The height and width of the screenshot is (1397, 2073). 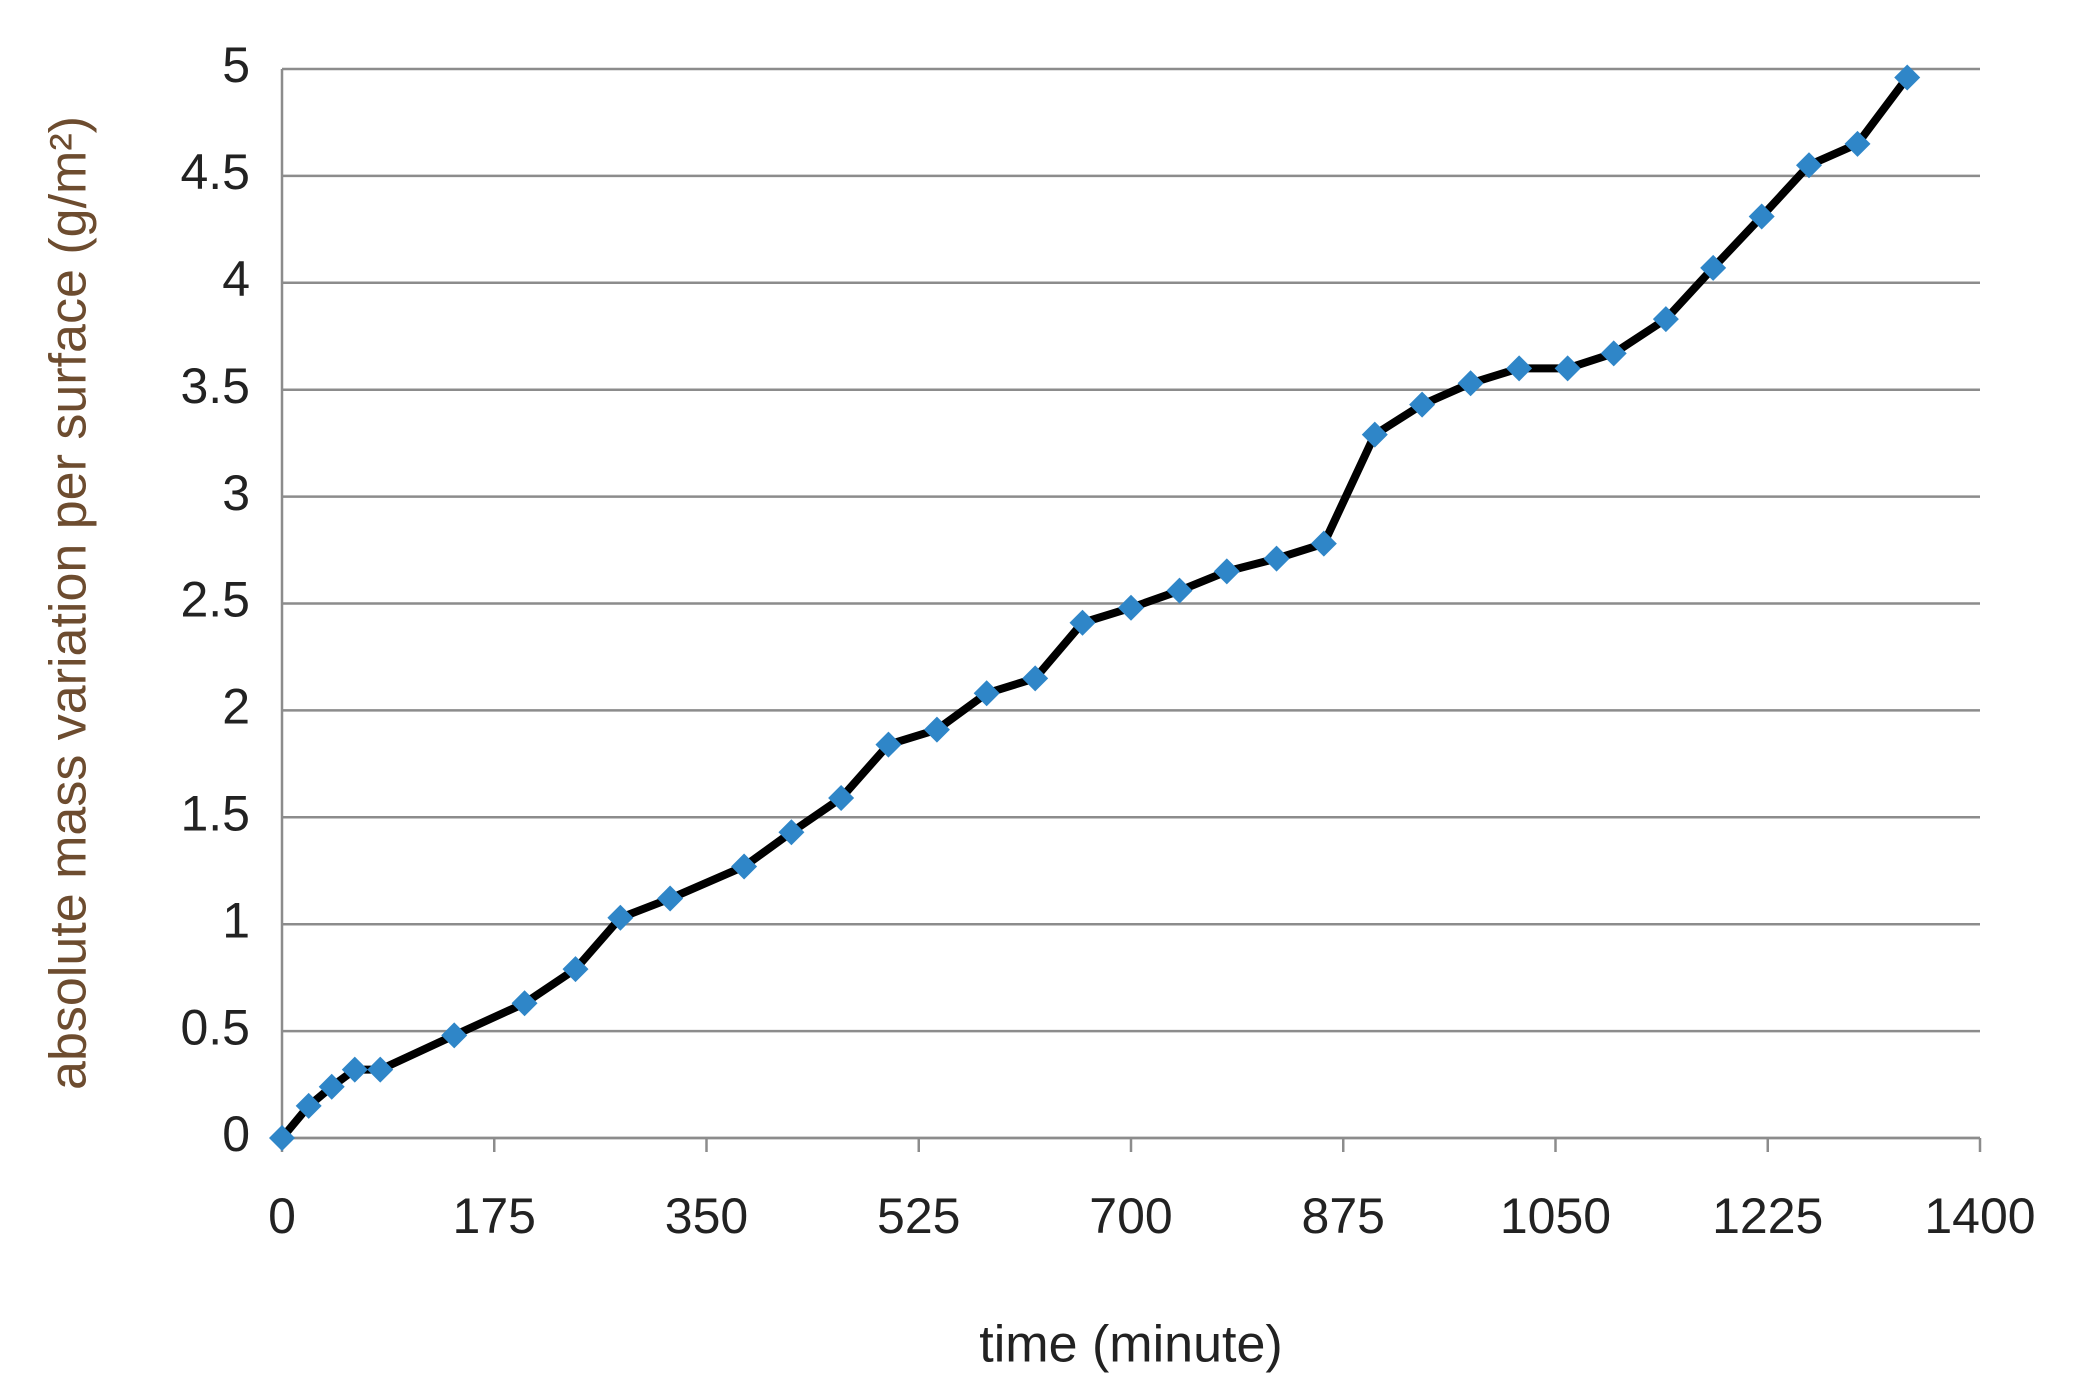 What do you see at coordinates (282, 1216) in the screenshot?
I see `x-tick-label: 0` at bounding box center [282, 1216].